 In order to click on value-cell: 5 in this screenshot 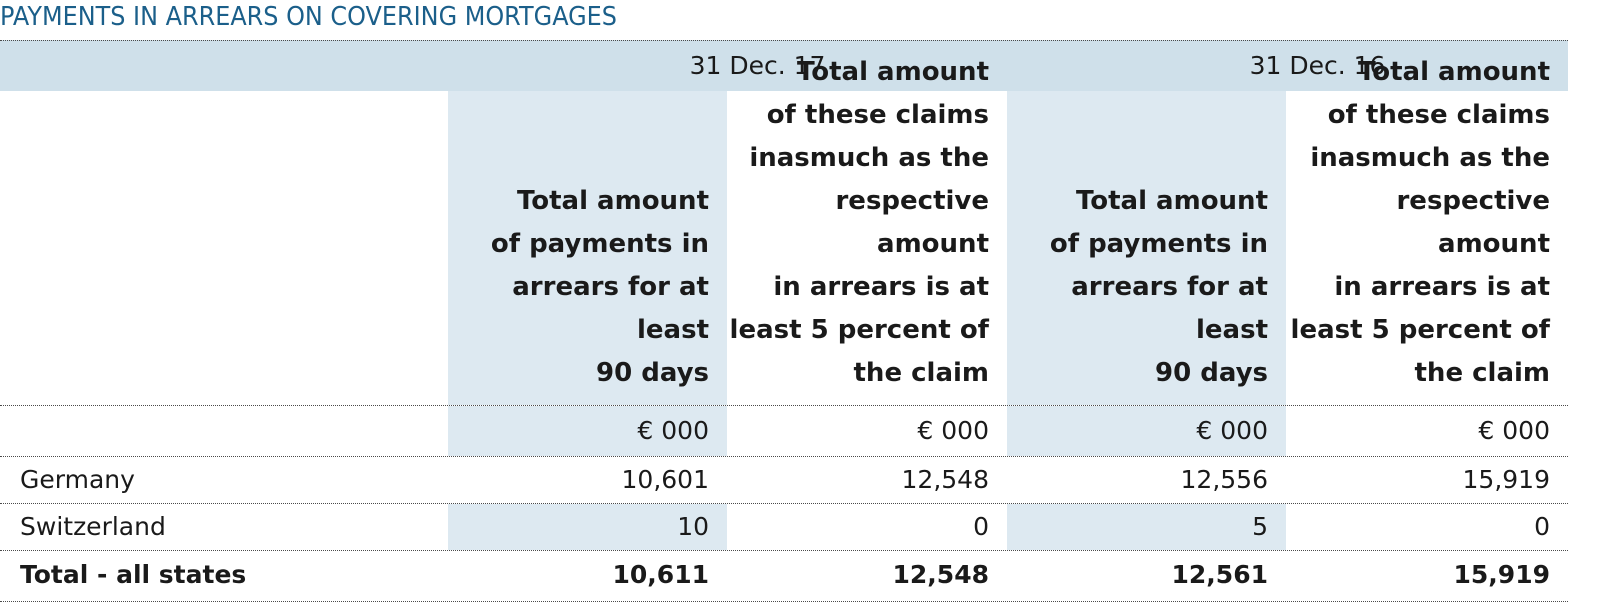, I will do `click(1146, 527)`.